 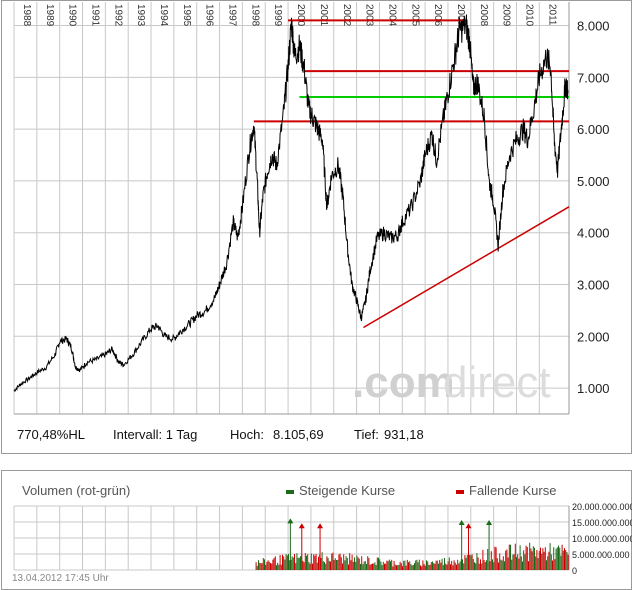 What do you see at coordinates (506, 15) in the screenshot?
I see `x-tick-label: 2009` at bounding box center [506, 15].